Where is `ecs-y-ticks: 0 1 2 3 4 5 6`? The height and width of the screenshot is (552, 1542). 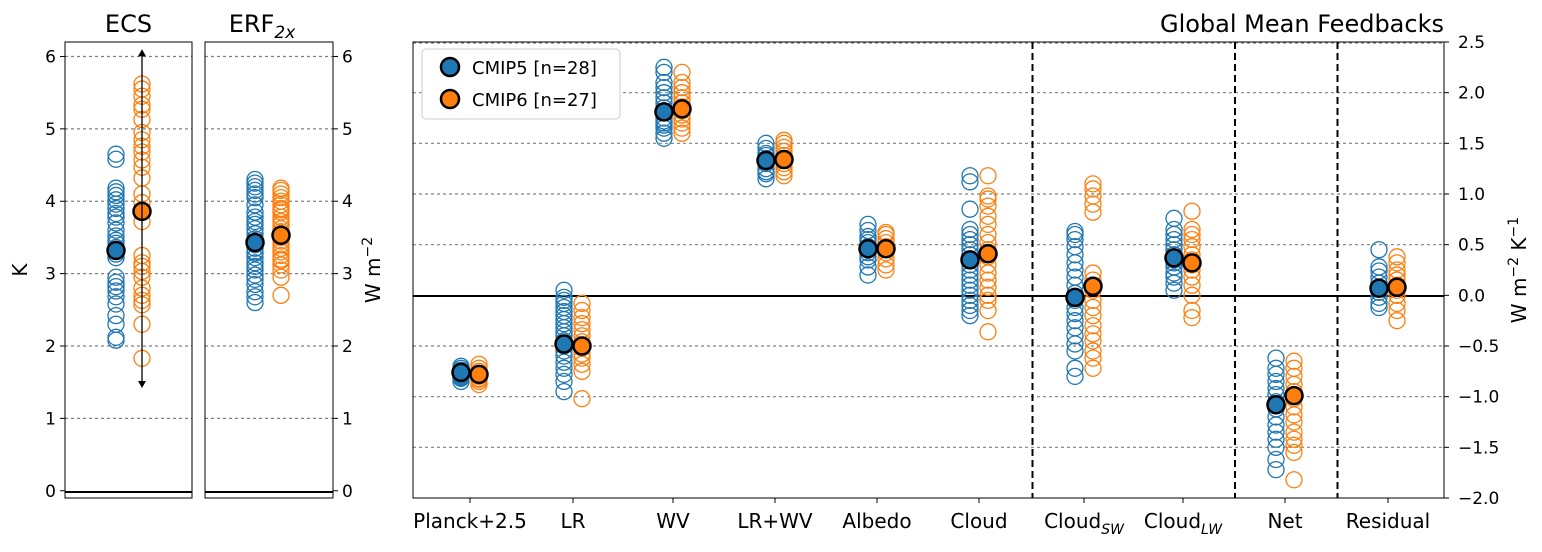 ecs-y-ticks: 0 1 2 3 4 5 6 is located at coordinates (55, 274).